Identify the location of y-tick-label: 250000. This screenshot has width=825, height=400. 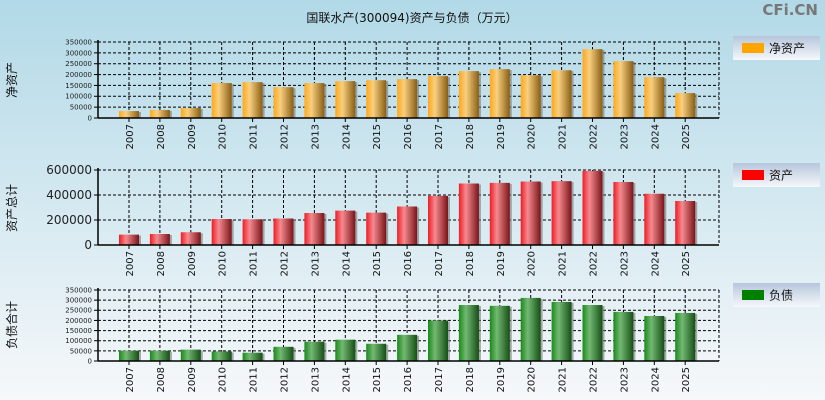
(78, 311).